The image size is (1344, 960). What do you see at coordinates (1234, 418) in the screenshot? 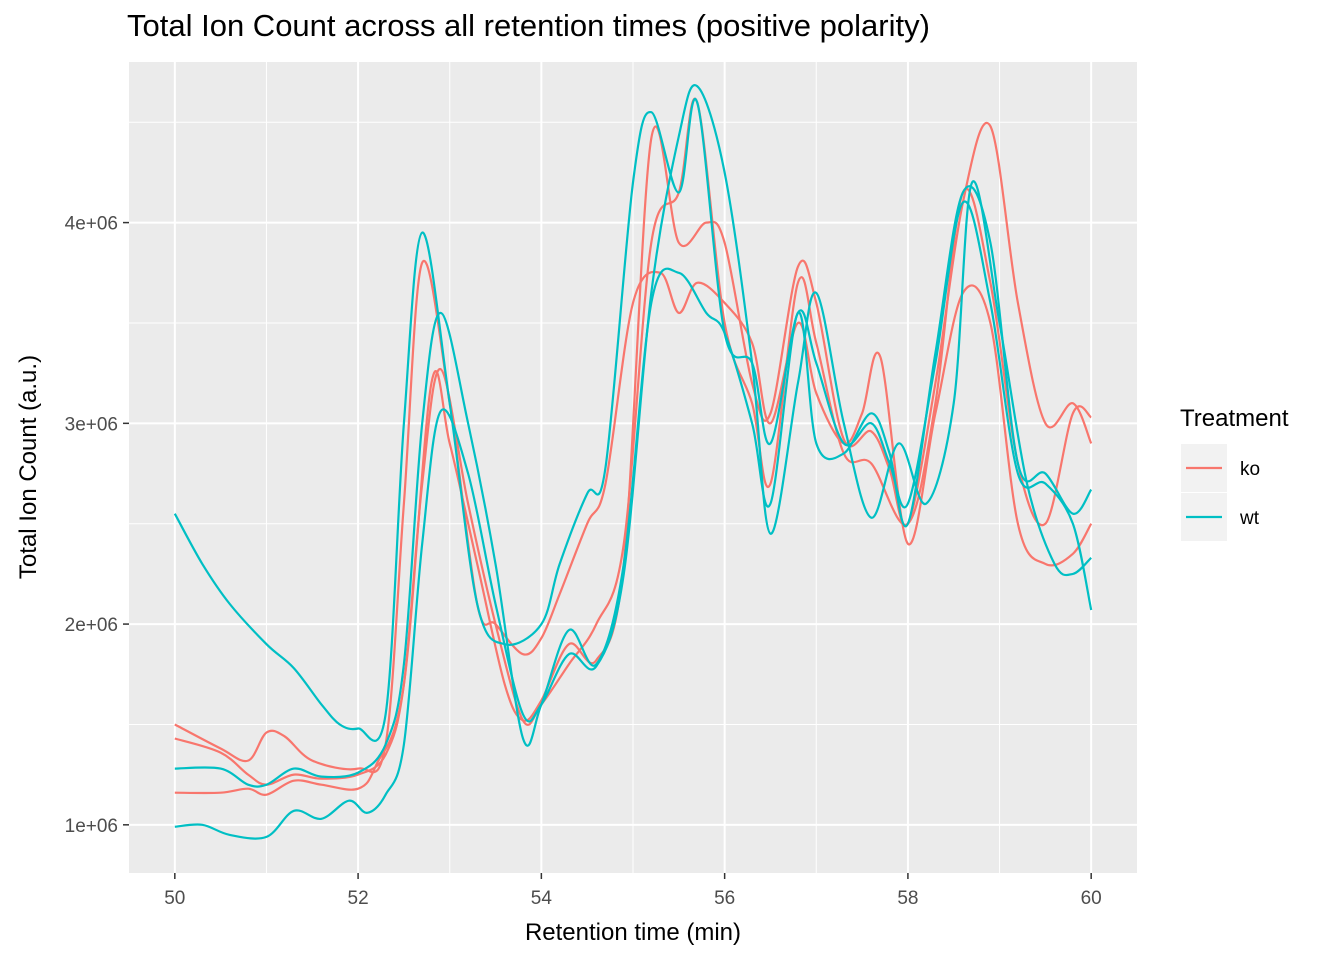
I see `legend-title: Treatment` at bounding box center [1234, 418].